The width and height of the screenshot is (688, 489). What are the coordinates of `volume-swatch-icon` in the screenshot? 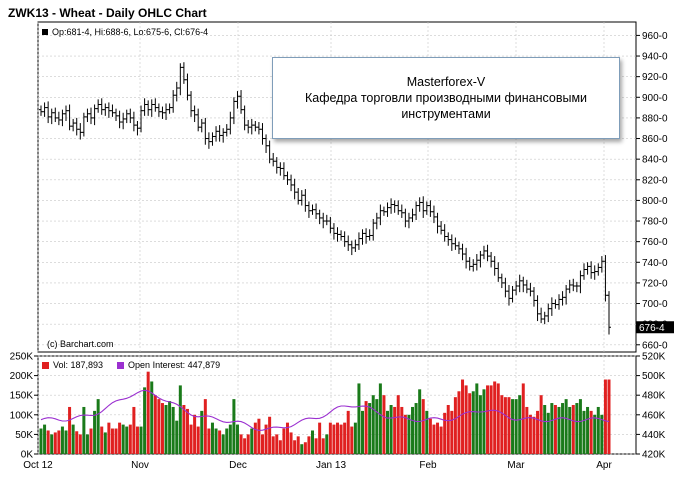 It's located at (45, 365).